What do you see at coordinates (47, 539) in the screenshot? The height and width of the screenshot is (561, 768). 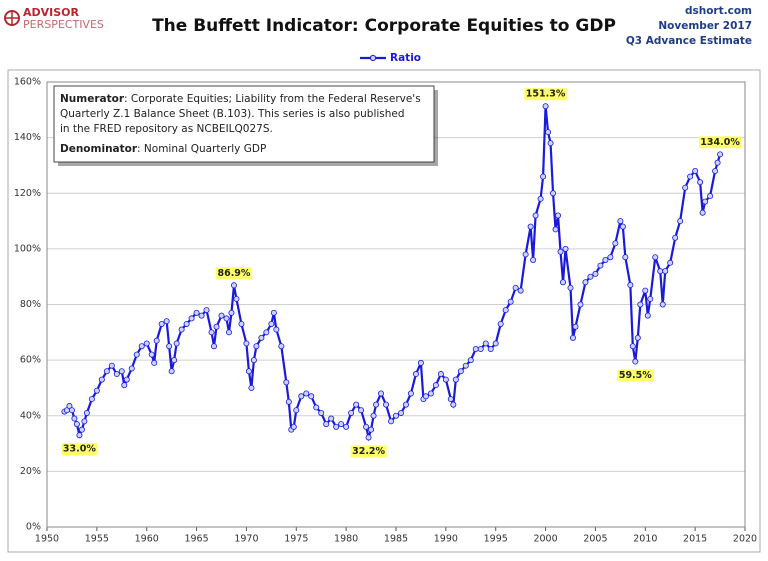 I see `x-tick-label: 1950` at bounding box center [47, 539].